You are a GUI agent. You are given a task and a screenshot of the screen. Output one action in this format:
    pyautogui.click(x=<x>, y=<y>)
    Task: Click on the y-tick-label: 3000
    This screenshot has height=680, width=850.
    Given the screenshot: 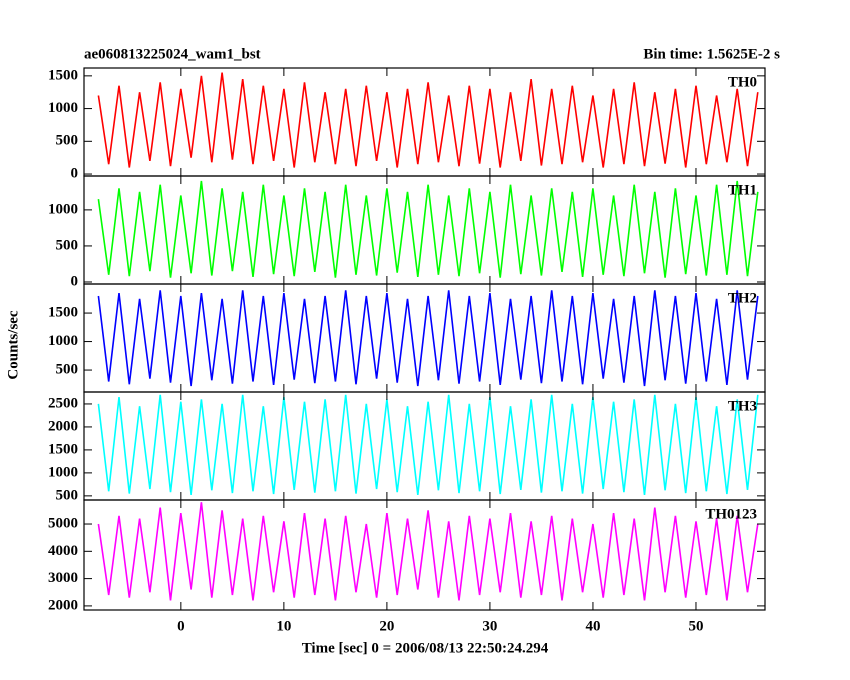 What is the action you would take?
    pyautogui.click(x=63, y=578)
    